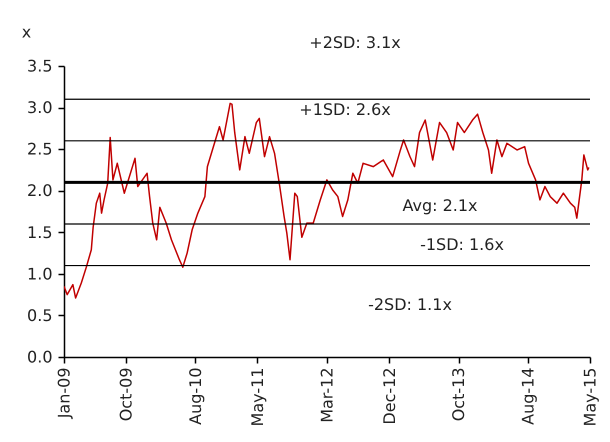  Describe the element at coordinates (39, 66) in the screenshot. I see `y-tick-label: 3.5` at that location.